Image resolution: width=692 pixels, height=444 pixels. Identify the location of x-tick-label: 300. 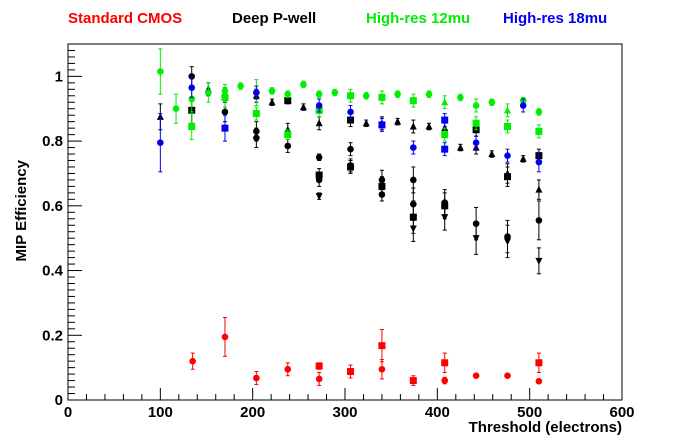
(344, 412).